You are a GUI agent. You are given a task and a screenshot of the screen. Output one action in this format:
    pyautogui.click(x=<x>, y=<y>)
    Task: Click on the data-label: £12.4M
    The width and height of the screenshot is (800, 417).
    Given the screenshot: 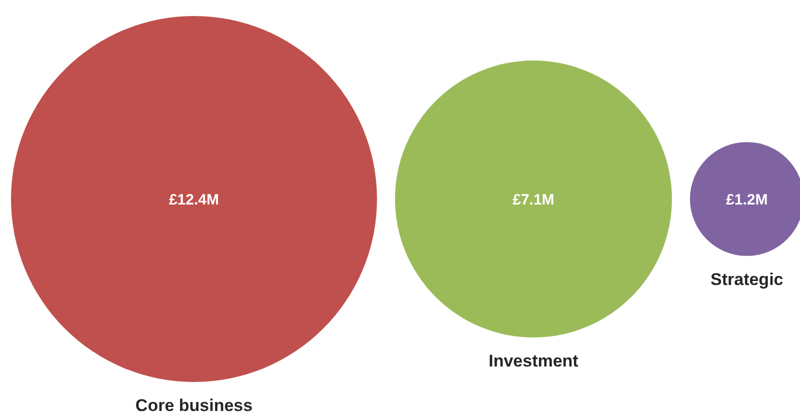 What is the action you would take?
    pyautogui.click(x=194, y=199)
    